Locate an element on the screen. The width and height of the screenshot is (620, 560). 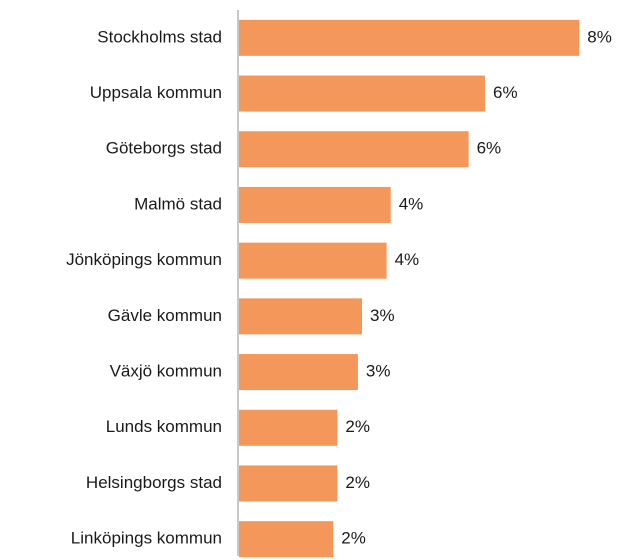
category-label: Malmö stad is located at coordinates (178, 203).